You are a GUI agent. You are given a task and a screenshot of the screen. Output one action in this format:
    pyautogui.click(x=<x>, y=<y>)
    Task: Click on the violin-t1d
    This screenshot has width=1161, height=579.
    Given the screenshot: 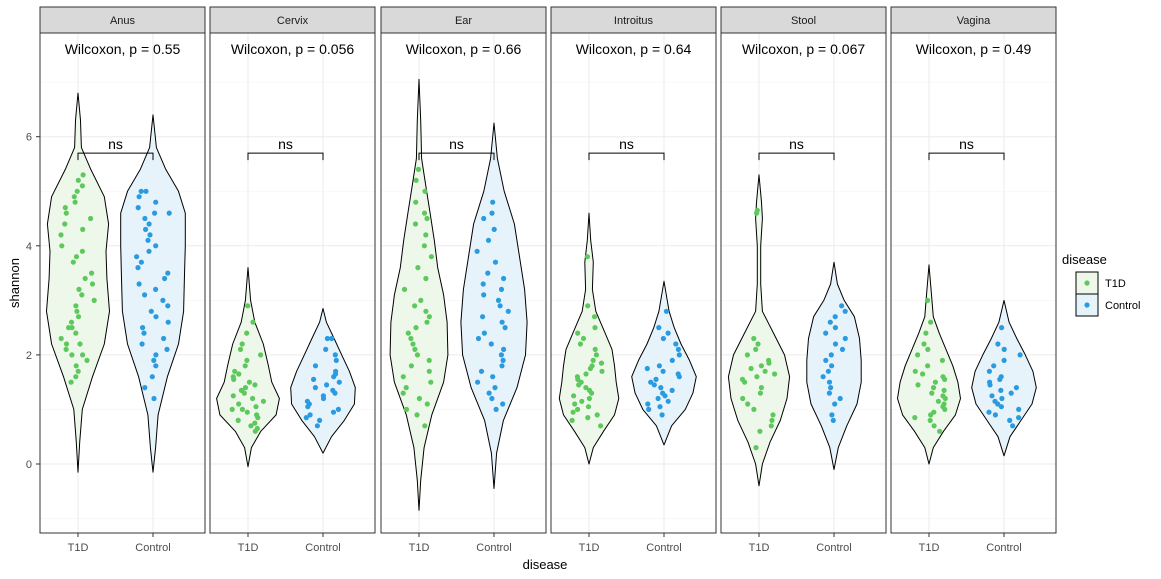 What is the action you would take?
    pyautogui.click(x=759, y=330)
    